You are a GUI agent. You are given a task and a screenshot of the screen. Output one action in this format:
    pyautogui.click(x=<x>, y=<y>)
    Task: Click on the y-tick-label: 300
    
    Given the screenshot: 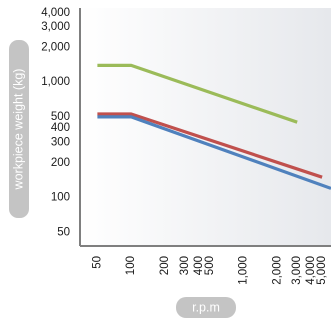 What is the action you would take?
    pyautogui.click(x=60, y=143)
    